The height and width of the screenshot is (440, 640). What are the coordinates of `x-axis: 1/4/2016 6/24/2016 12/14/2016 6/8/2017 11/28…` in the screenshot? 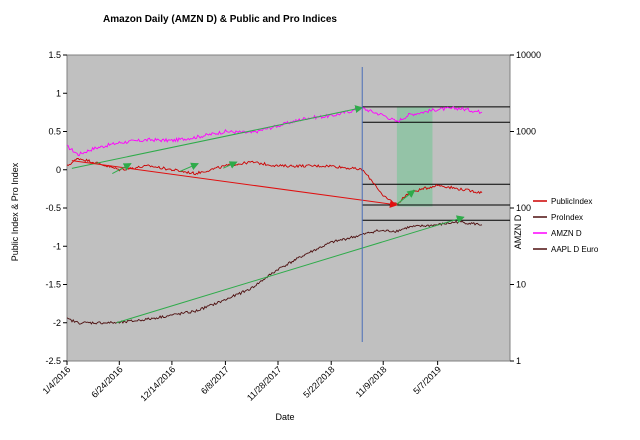 It's located at (242, 382).